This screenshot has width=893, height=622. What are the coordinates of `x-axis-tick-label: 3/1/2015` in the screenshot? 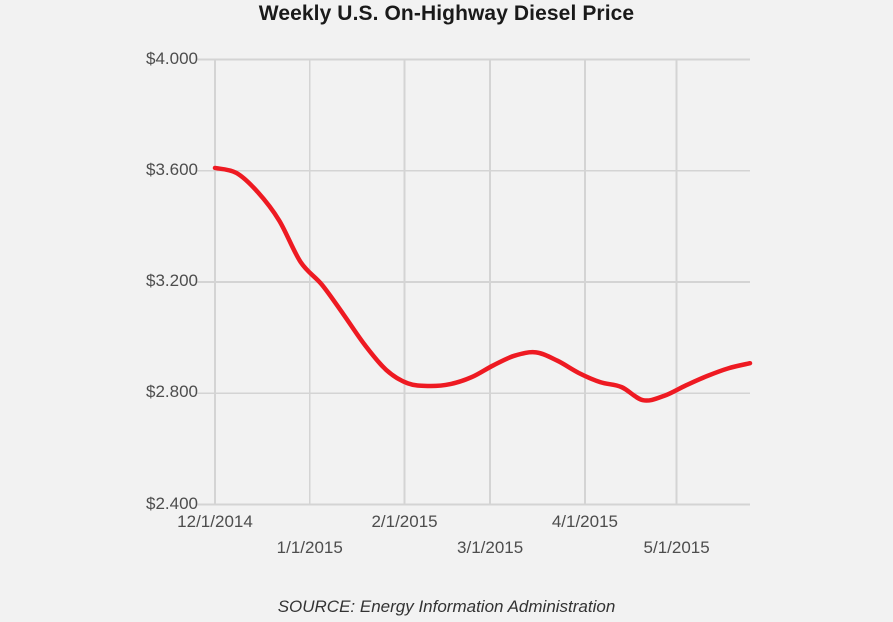 It's located at (490, 547).